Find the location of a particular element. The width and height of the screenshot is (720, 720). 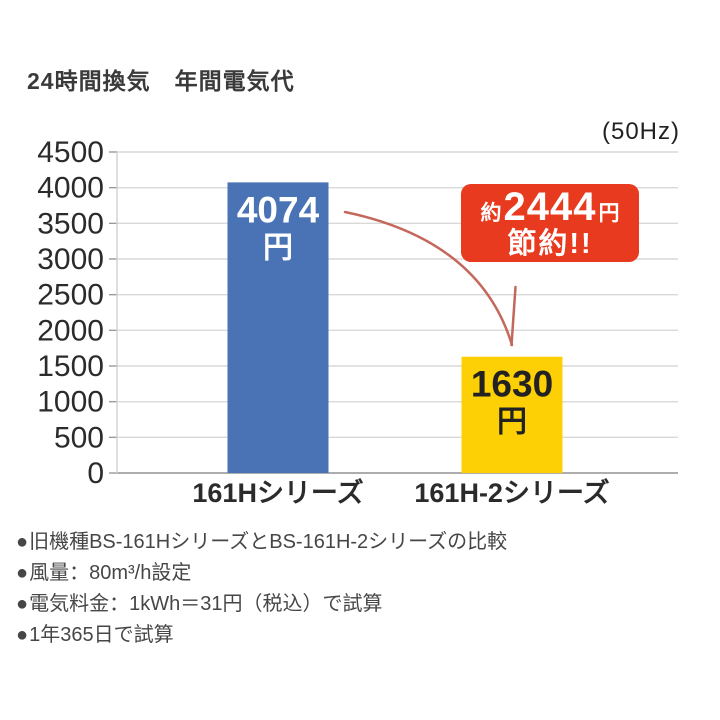

x-axis-category-label: 161H-2シリーズ is located at coordinates (511, 492).